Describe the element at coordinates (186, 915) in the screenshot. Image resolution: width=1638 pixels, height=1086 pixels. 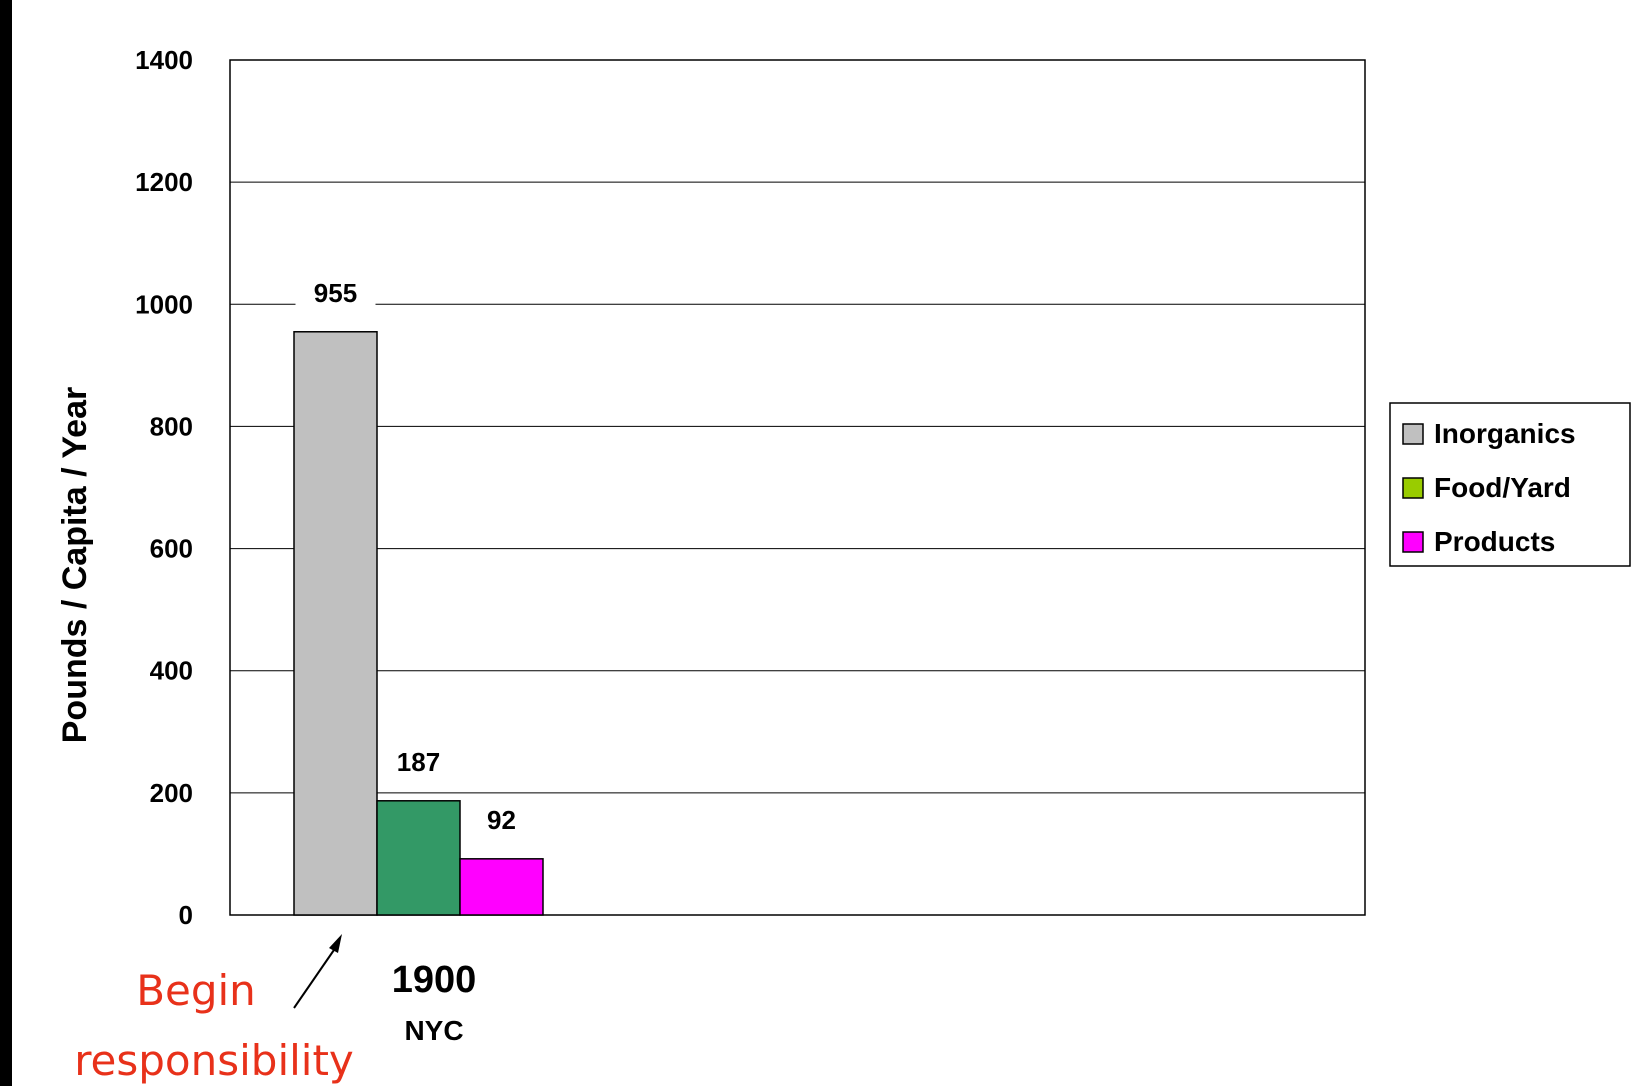
I see `y-tick-label: 0` at that location.